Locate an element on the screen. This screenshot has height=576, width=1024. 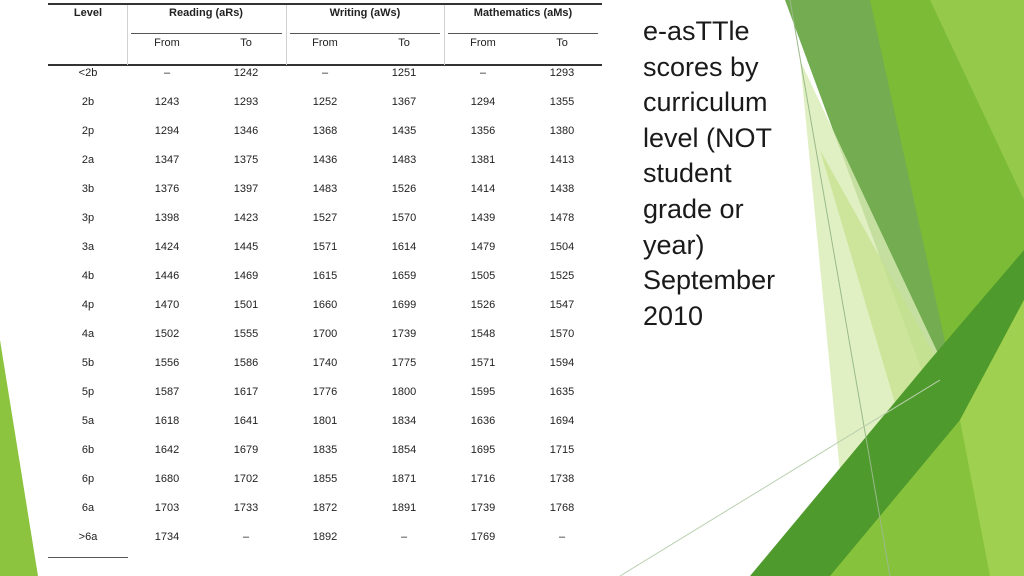
score-cell: 1252 is located at coordinates (325, 102).